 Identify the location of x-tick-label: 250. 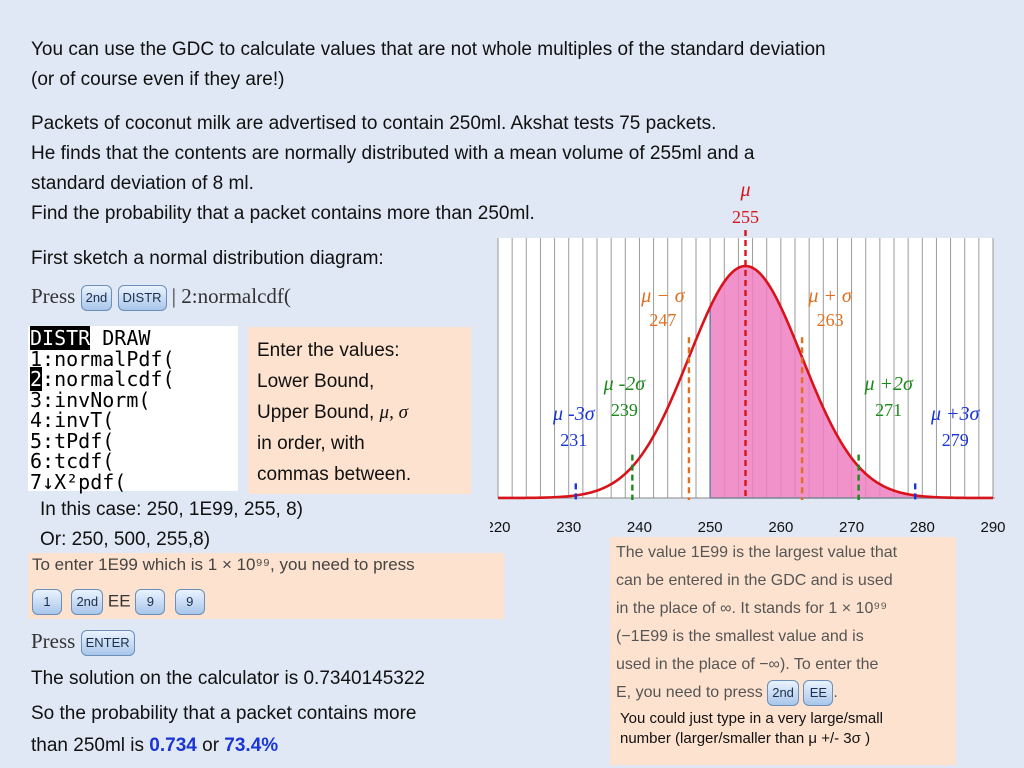
(710, 527).